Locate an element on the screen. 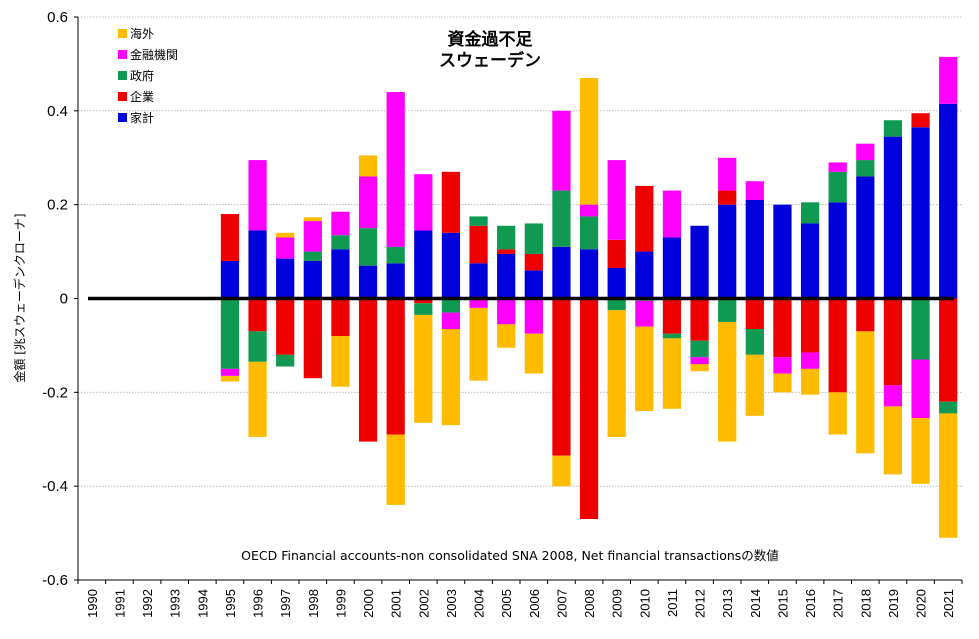 This screenshot has height=639, width=979. x-tick-label: 2010 is located at coordinates (644, 603).